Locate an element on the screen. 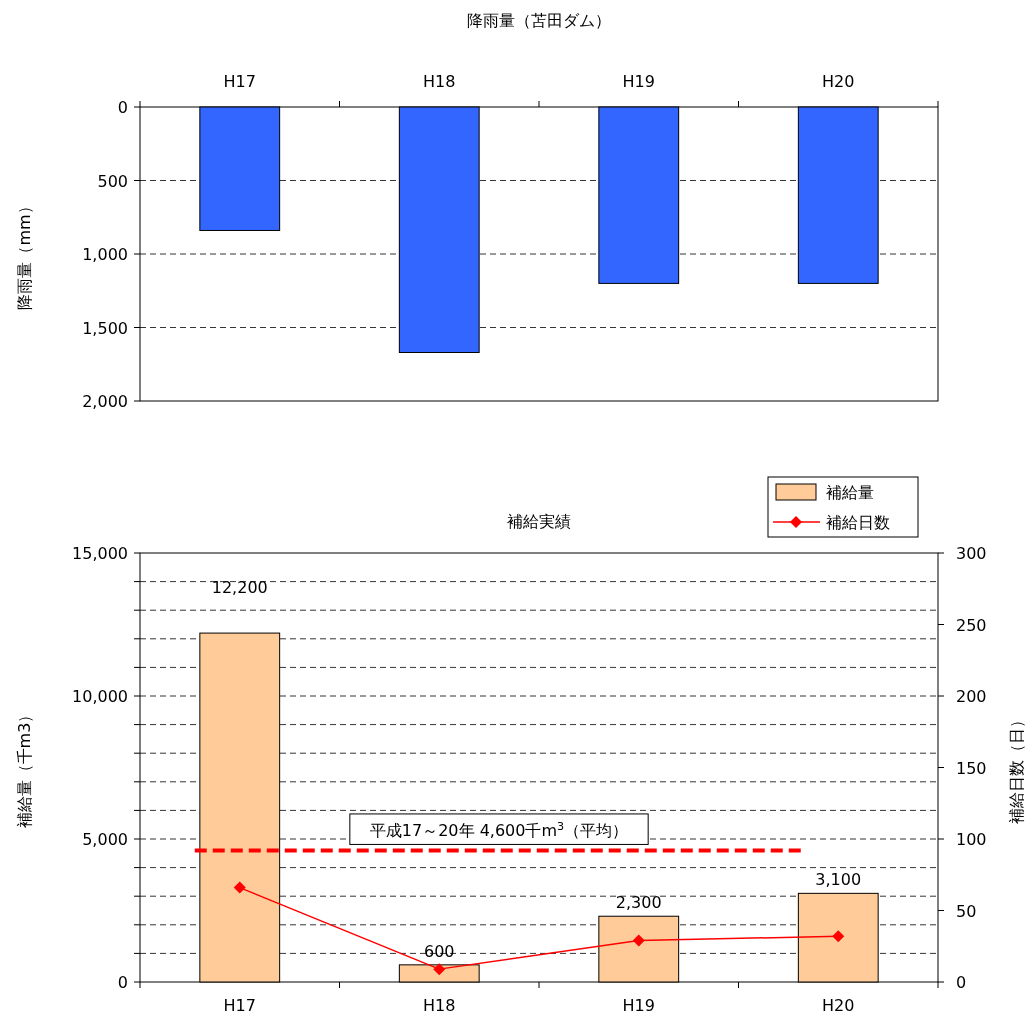  data-label: 12,200 is located at coordinates (239, 588).